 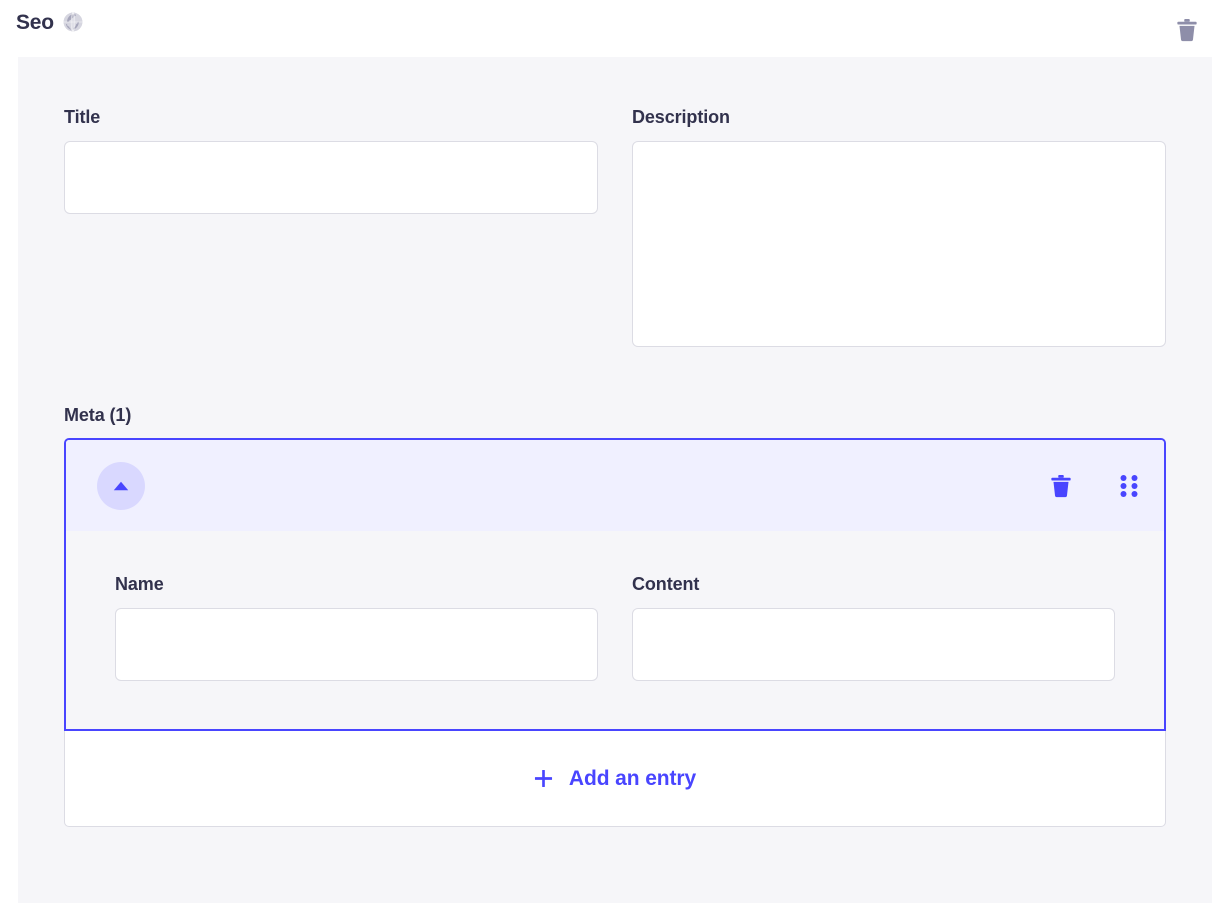 What do you see at coordinates (82, 117) in the screenshot?
I see `title-label: Title` at bounding box center [82, 117].